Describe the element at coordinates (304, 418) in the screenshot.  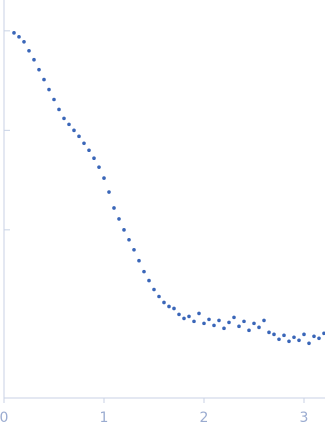
I see `x-tick-label: 3` at that location.